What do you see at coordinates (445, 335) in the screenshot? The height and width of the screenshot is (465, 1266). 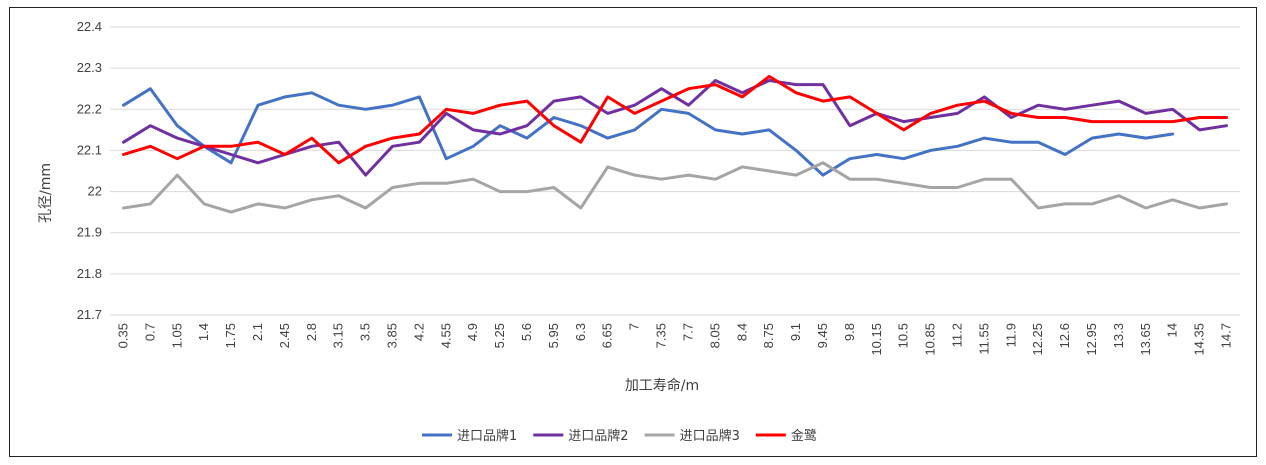 I see `x-tick-label: 4.55` at bounding box center [445, 335].